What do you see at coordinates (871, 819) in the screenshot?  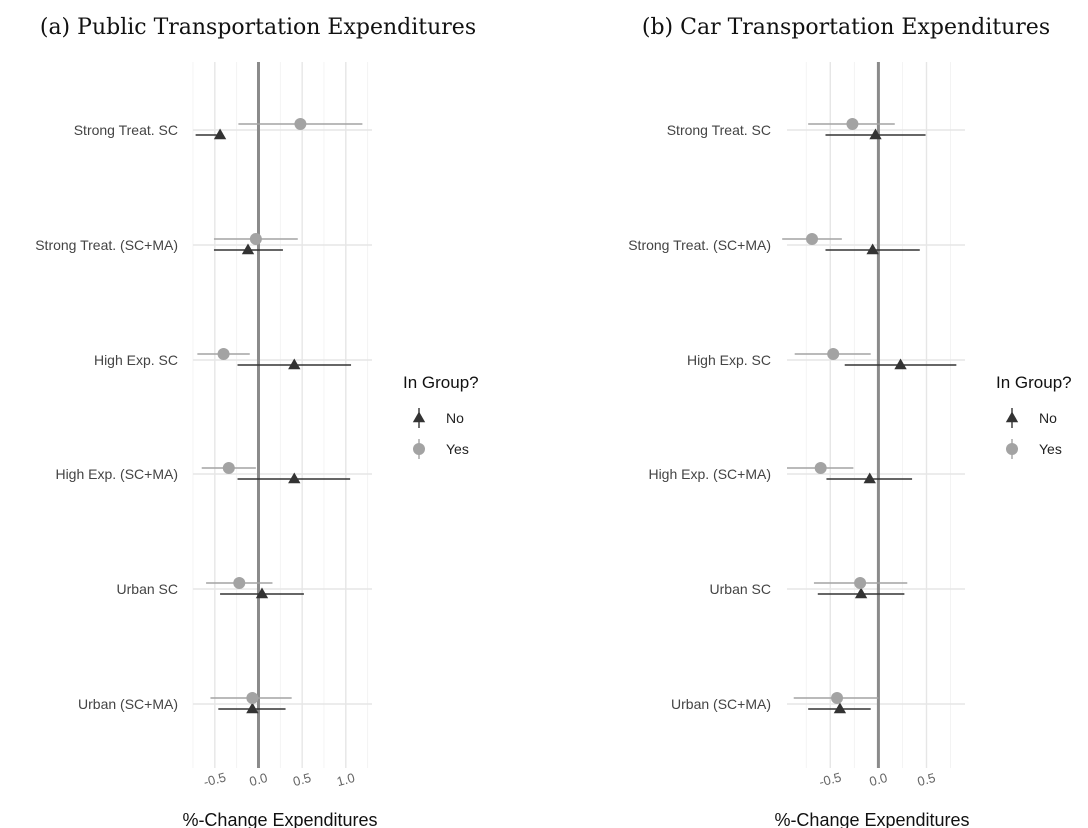 I see `panel-b-x-axis-label: %-Change Expenditures` at bounding box center [871, 819].